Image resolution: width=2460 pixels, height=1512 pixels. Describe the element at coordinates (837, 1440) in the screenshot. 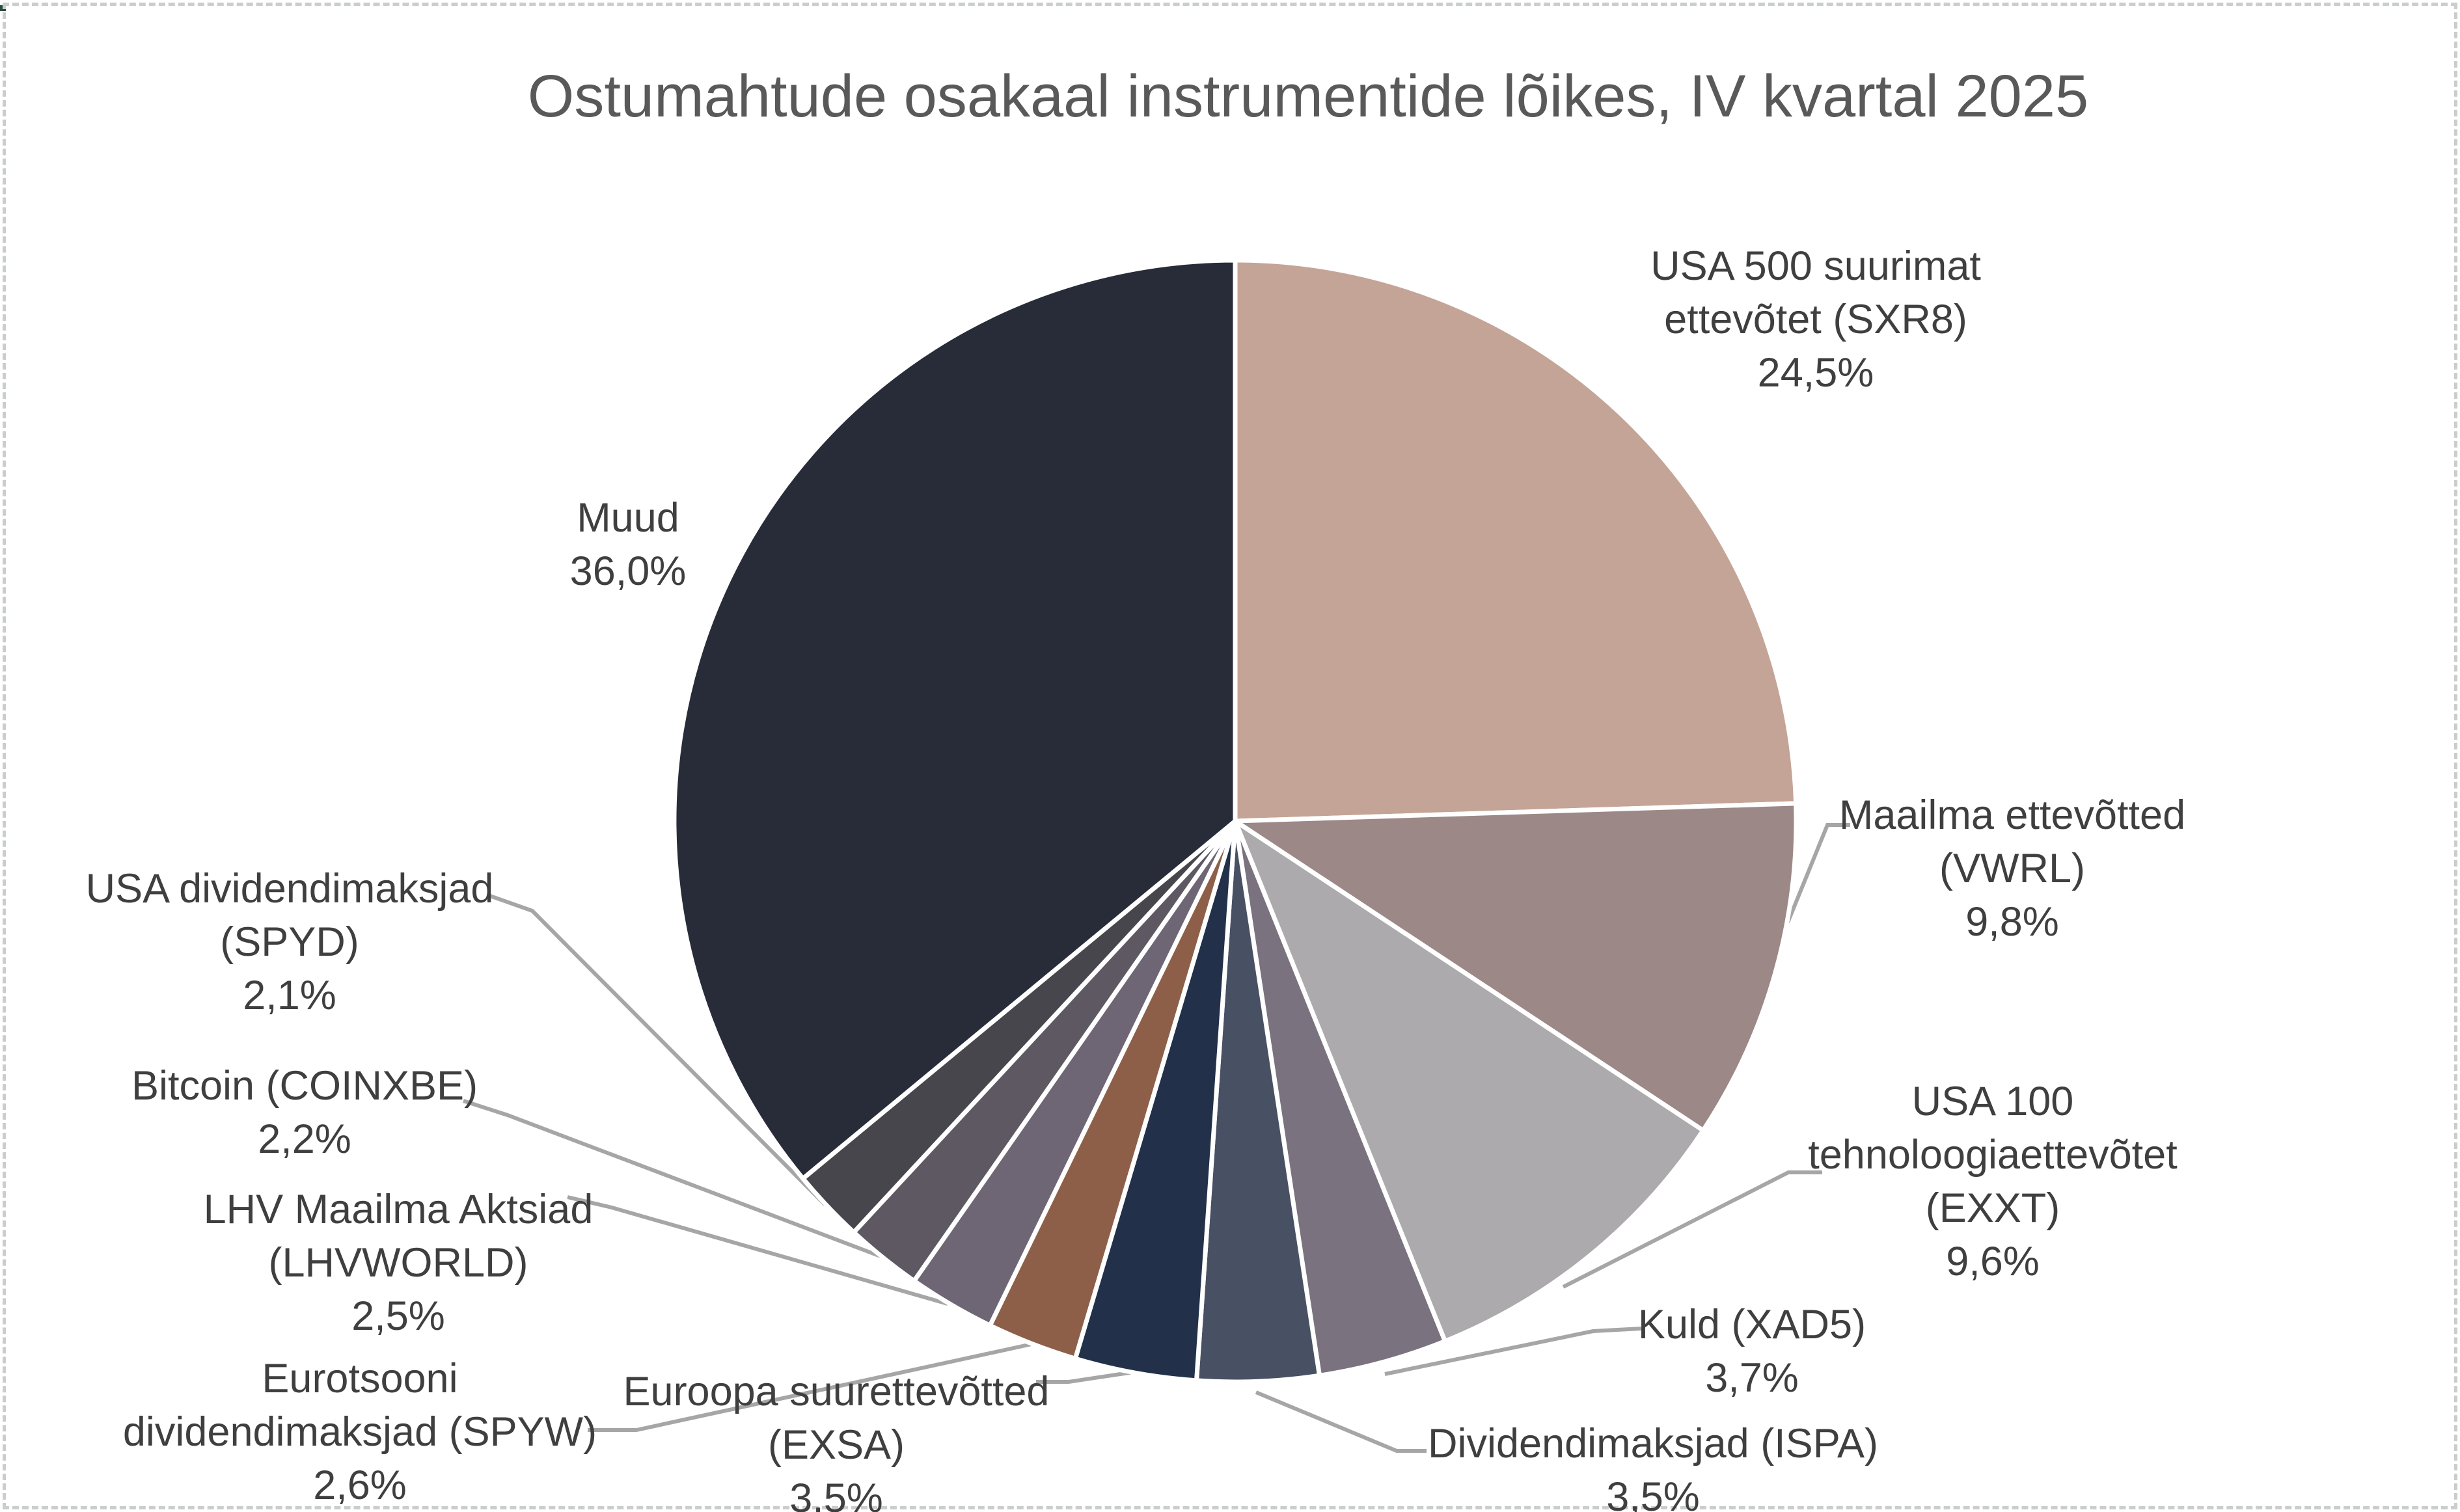

I see `callout-label-exsa: Euroopa suurettevõtted (EXSA) 3,5%` at that location.